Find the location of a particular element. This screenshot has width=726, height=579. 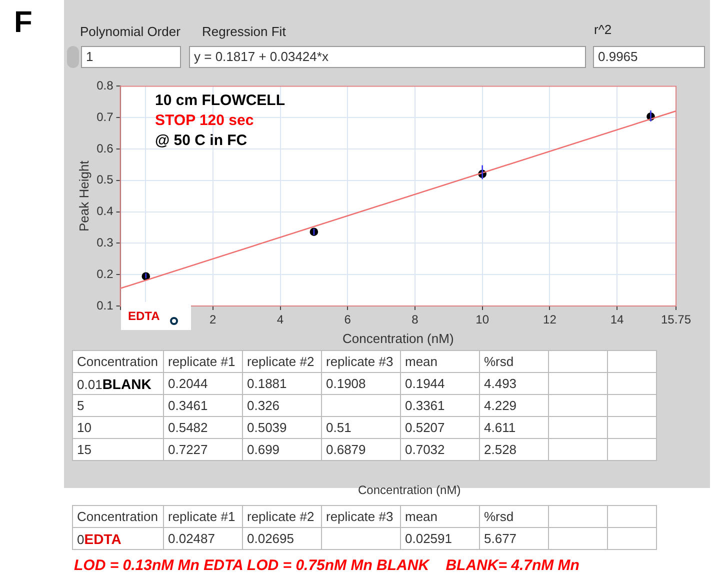

y-tick-label: 0.8 is located at coordinates (105, 85).